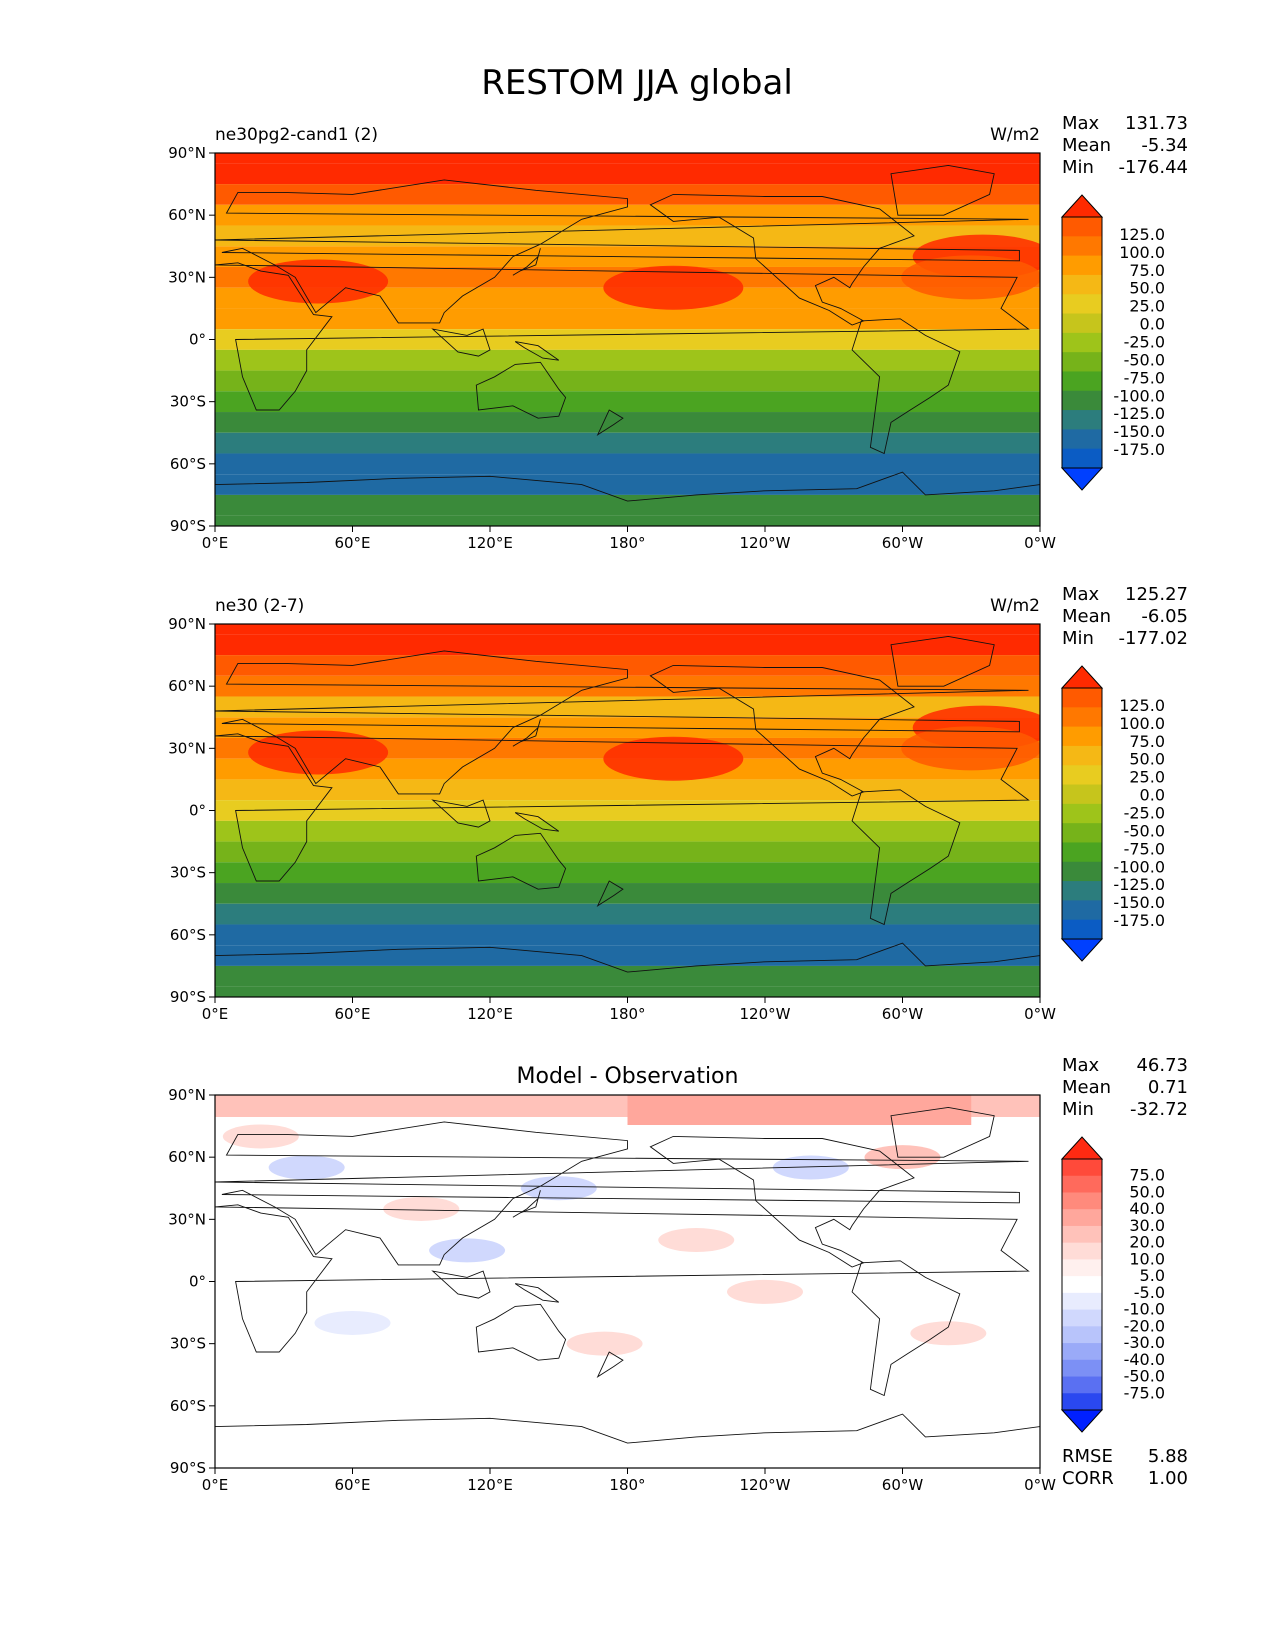 The image size is (1275, 1650). I want to click on field-patch-arctic, so click(799, 1110).